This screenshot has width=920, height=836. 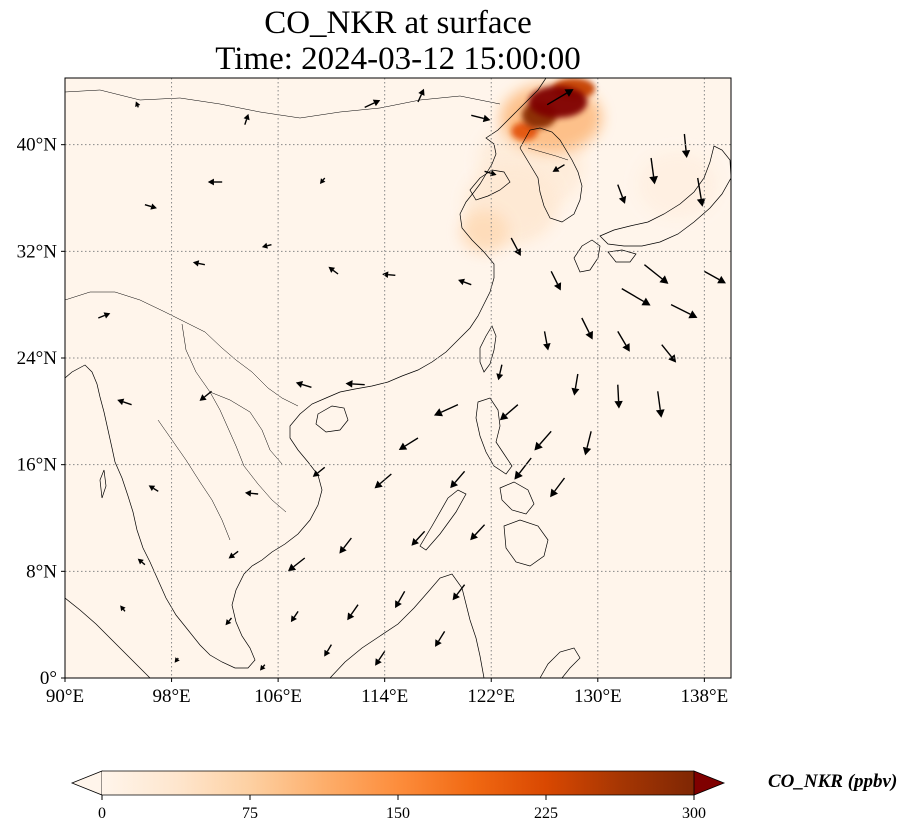 What do you see at coordinates (546, 813) in the screenshot?
I see `colorbar-tick-label: 225` at bounding box center [546, 813].